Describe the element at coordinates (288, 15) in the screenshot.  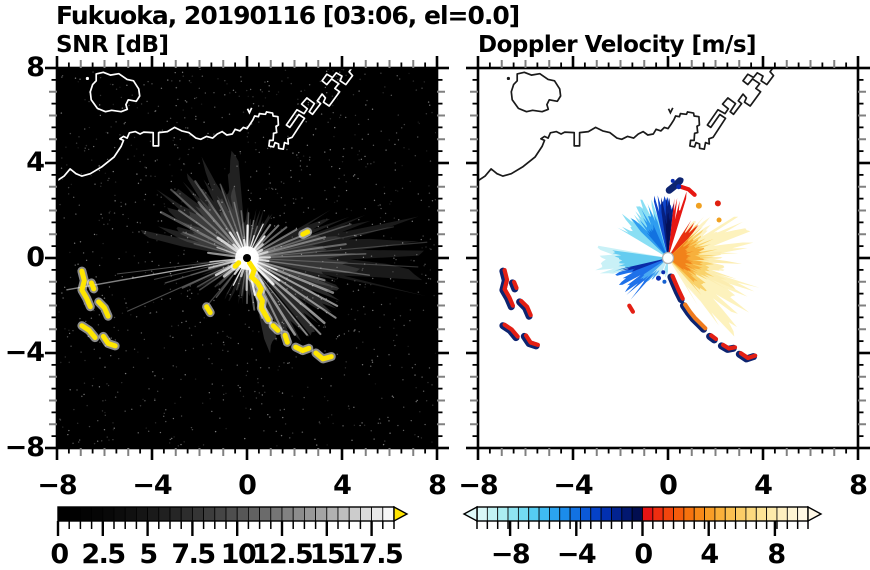
I see `figure-title: Fukuoka, 20190116 [03:06, el=0.0]` at that location.